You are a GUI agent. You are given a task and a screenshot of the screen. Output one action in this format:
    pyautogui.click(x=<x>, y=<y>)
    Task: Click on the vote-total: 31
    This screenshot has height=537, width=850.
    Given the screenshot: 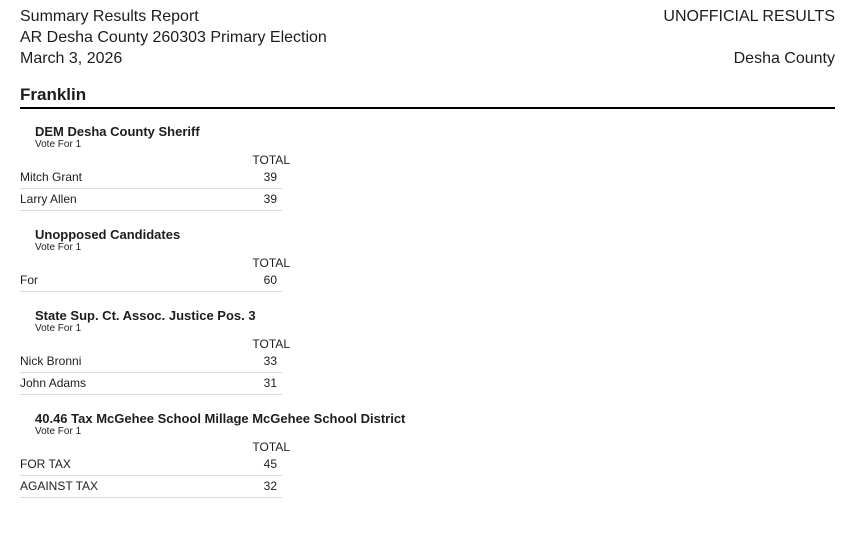 What is the action you would take?
    pyautogui.click(x=270, y=383)
    